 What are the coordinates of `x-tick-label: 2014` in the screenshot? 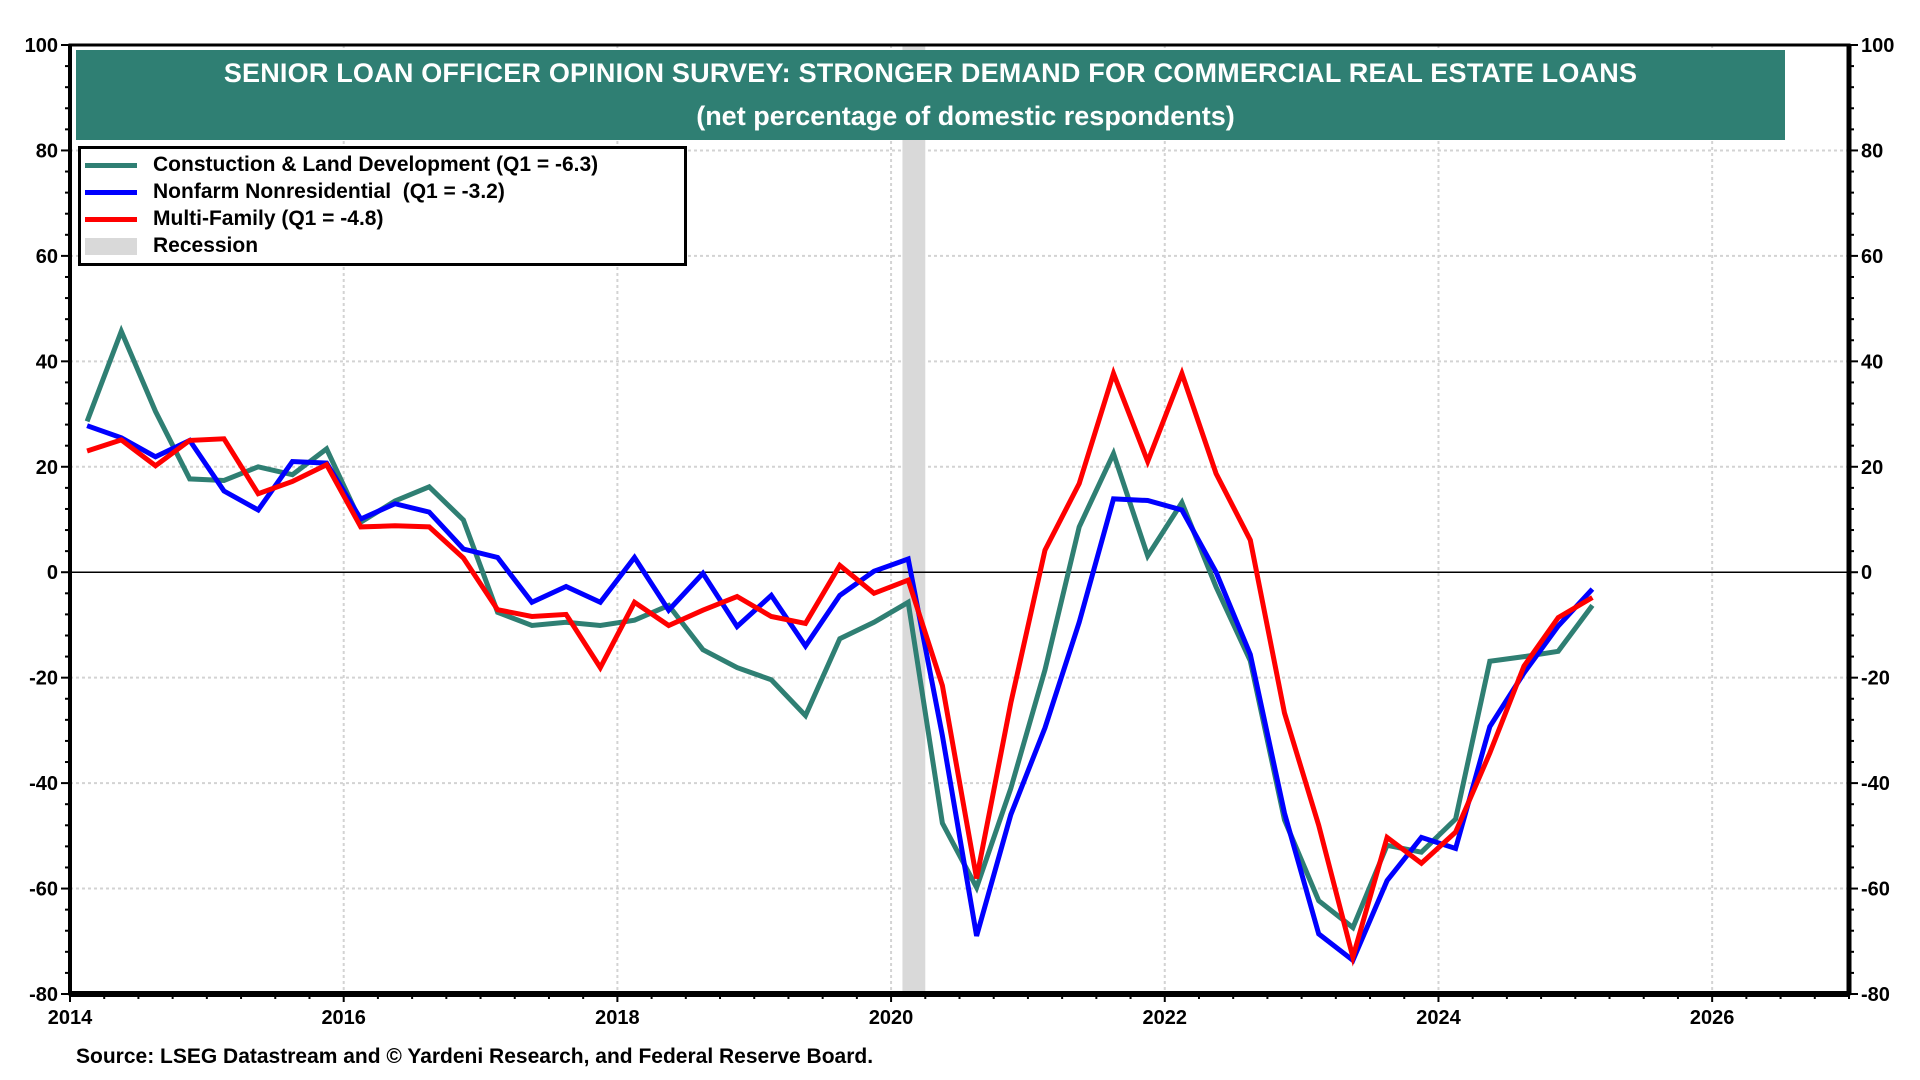 It's located at (70, 1018).